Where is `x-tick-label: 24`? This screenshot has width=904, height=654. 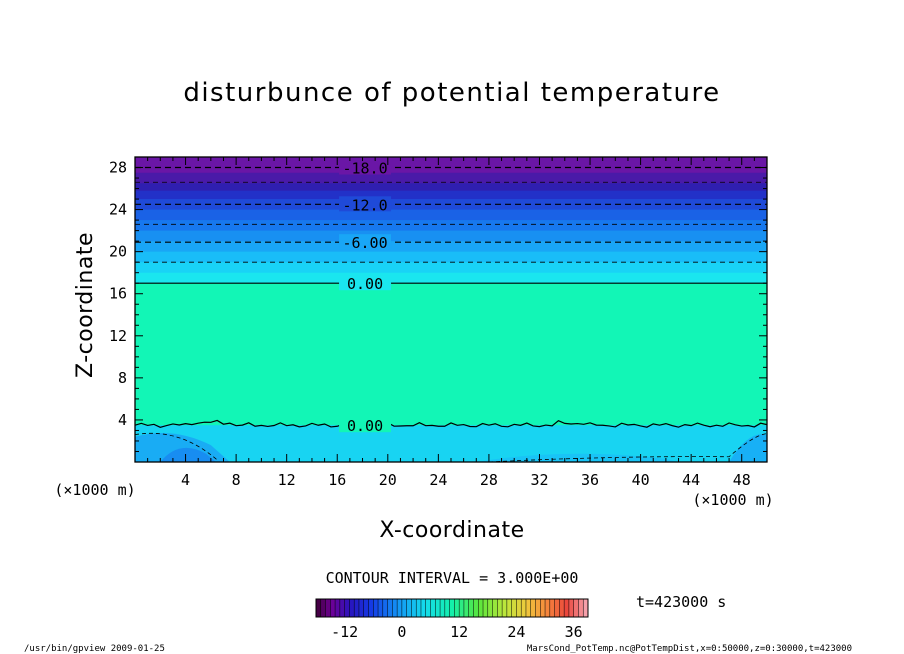
x-tick-label: 24 is located at coordinates (438, 480).